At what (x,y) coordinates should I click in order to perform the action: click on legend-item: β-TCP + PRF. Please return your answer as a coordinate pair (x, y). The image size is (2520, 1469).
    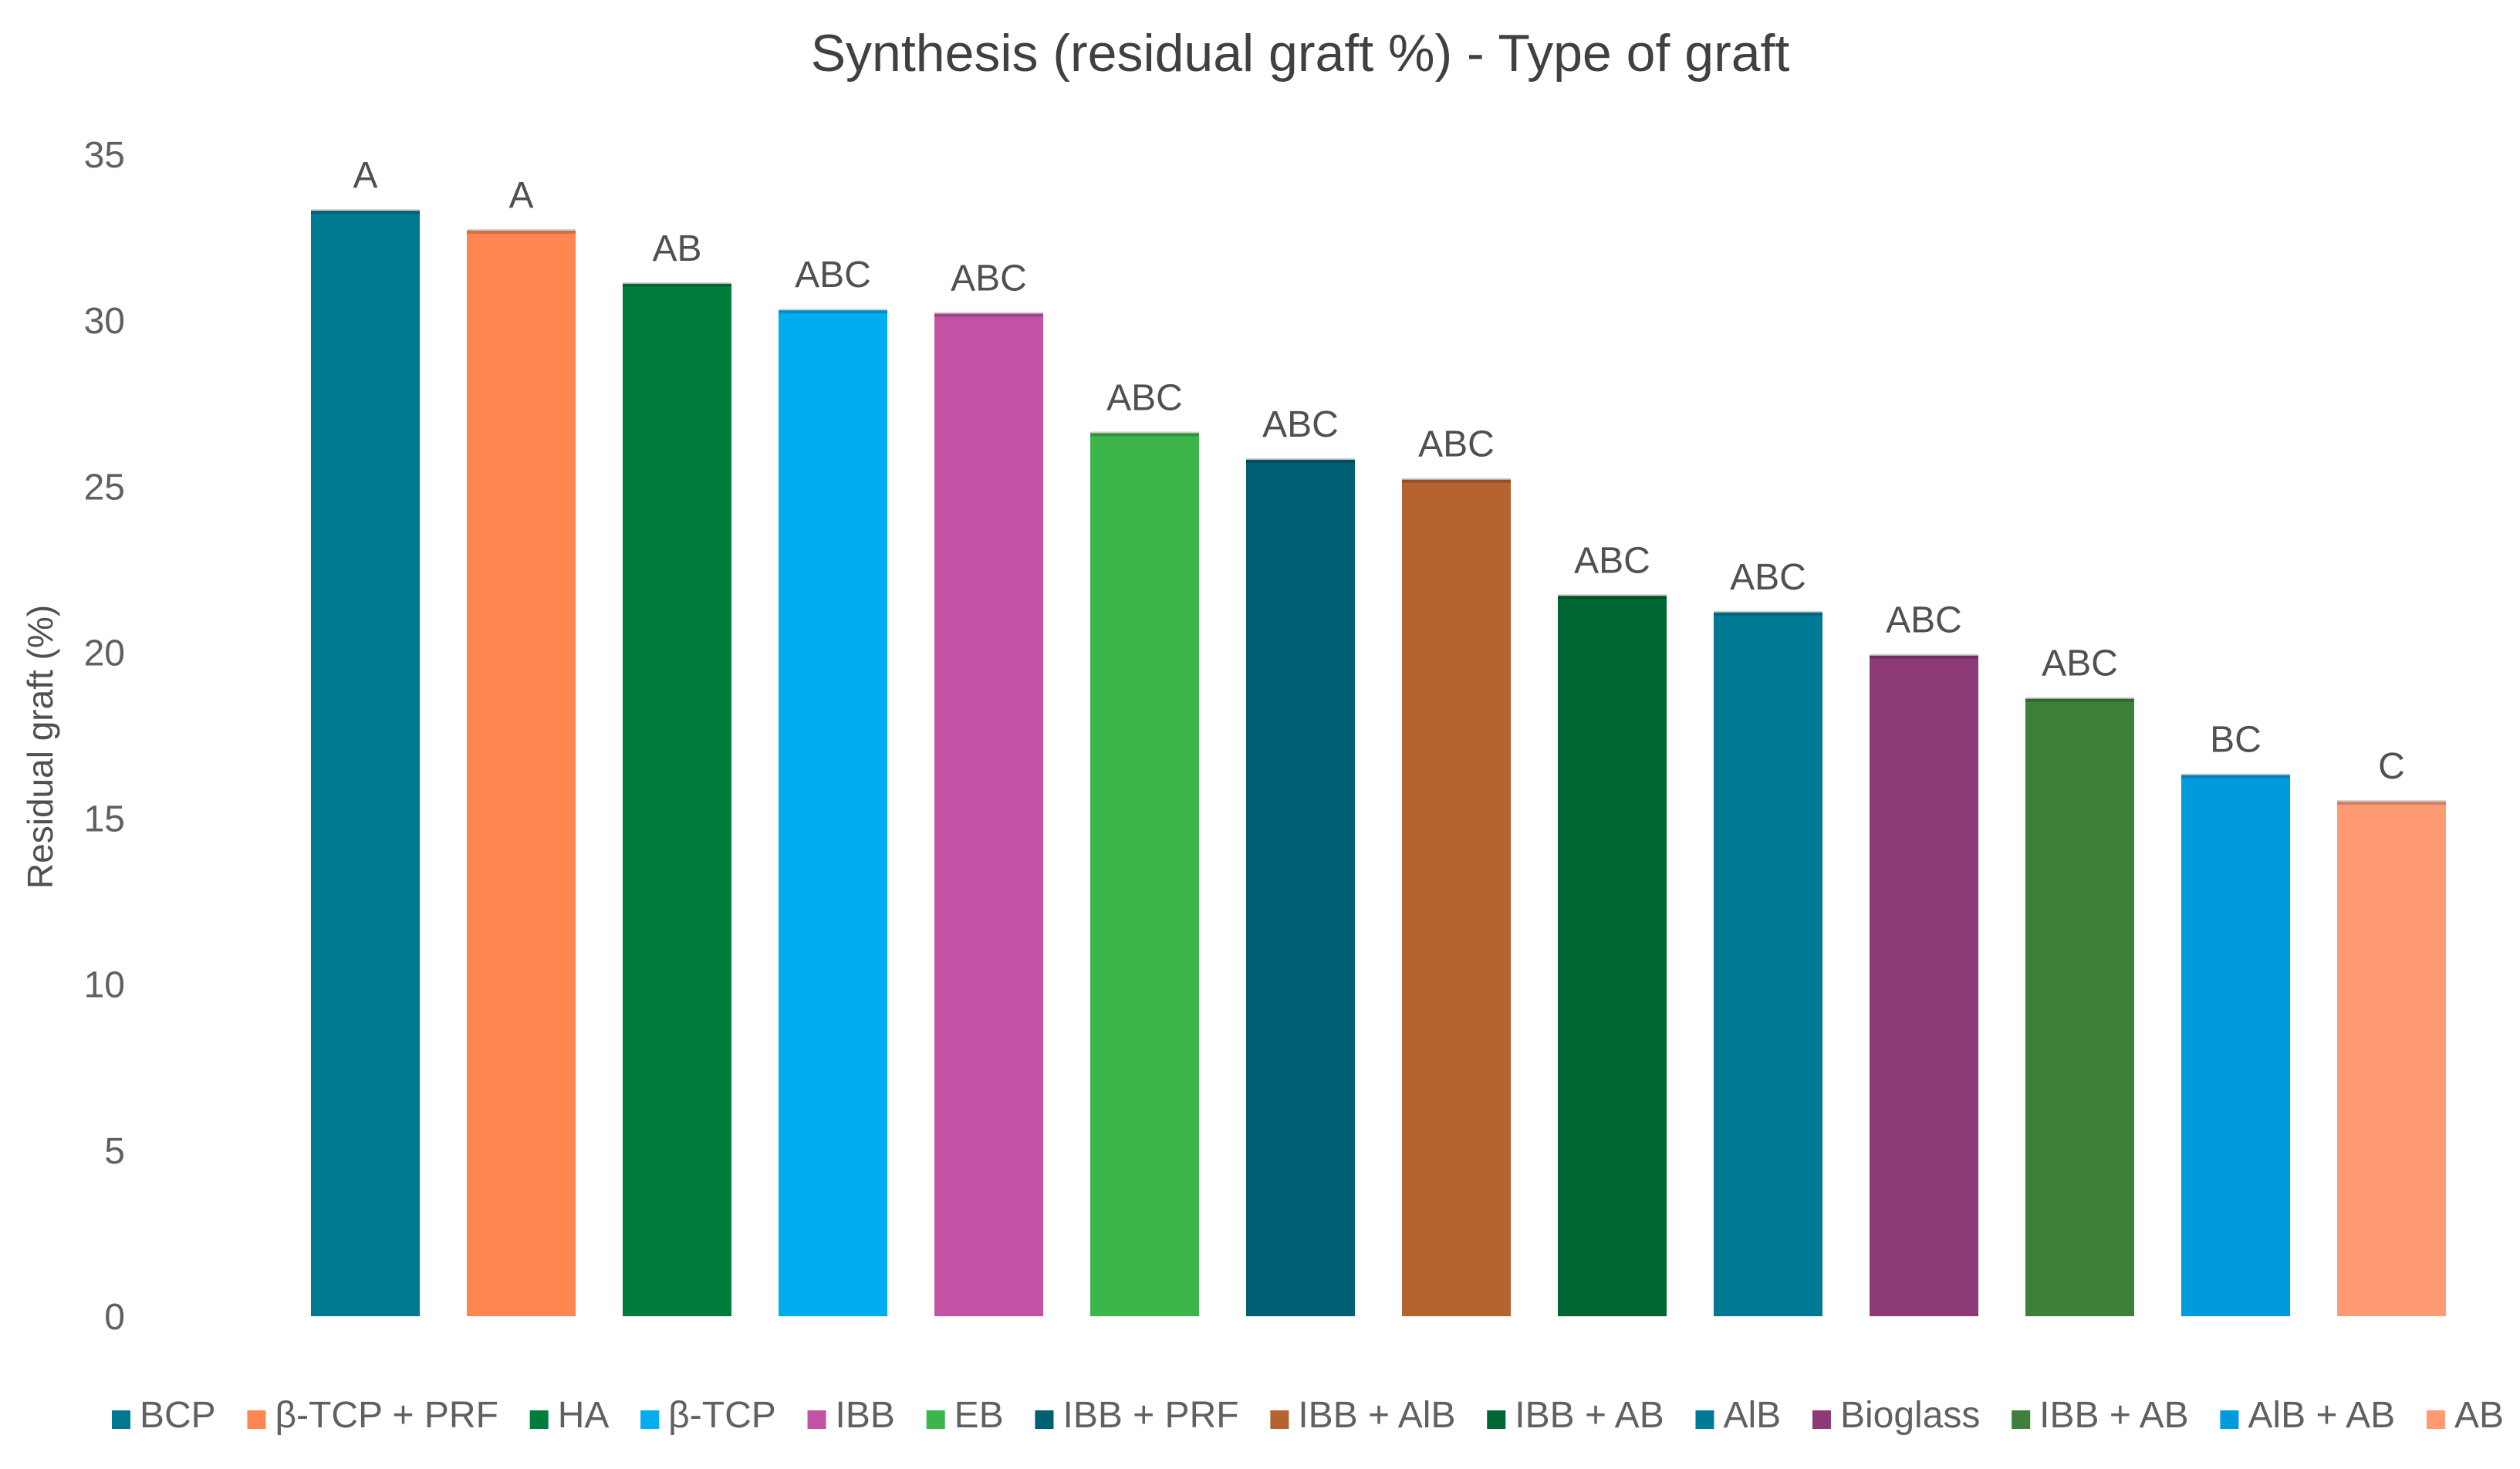
    Looking at the image, I should click on (372, 1416).